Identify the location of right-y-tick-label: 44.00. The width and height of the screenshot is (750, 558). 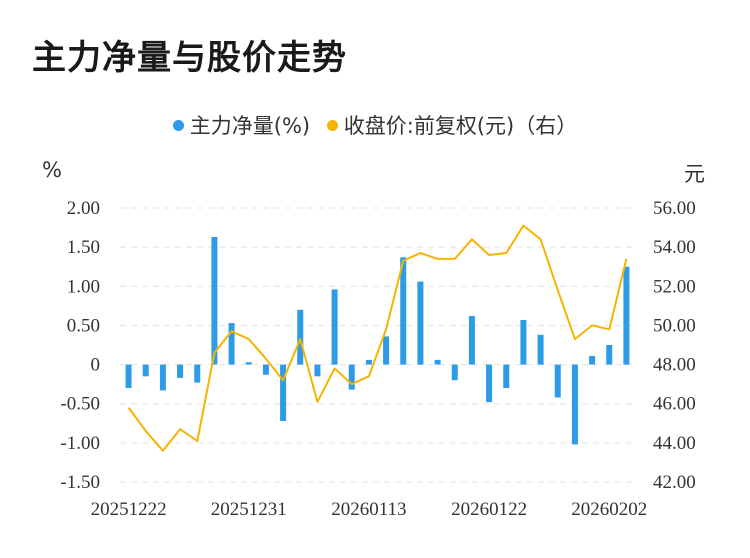
(674, 443).